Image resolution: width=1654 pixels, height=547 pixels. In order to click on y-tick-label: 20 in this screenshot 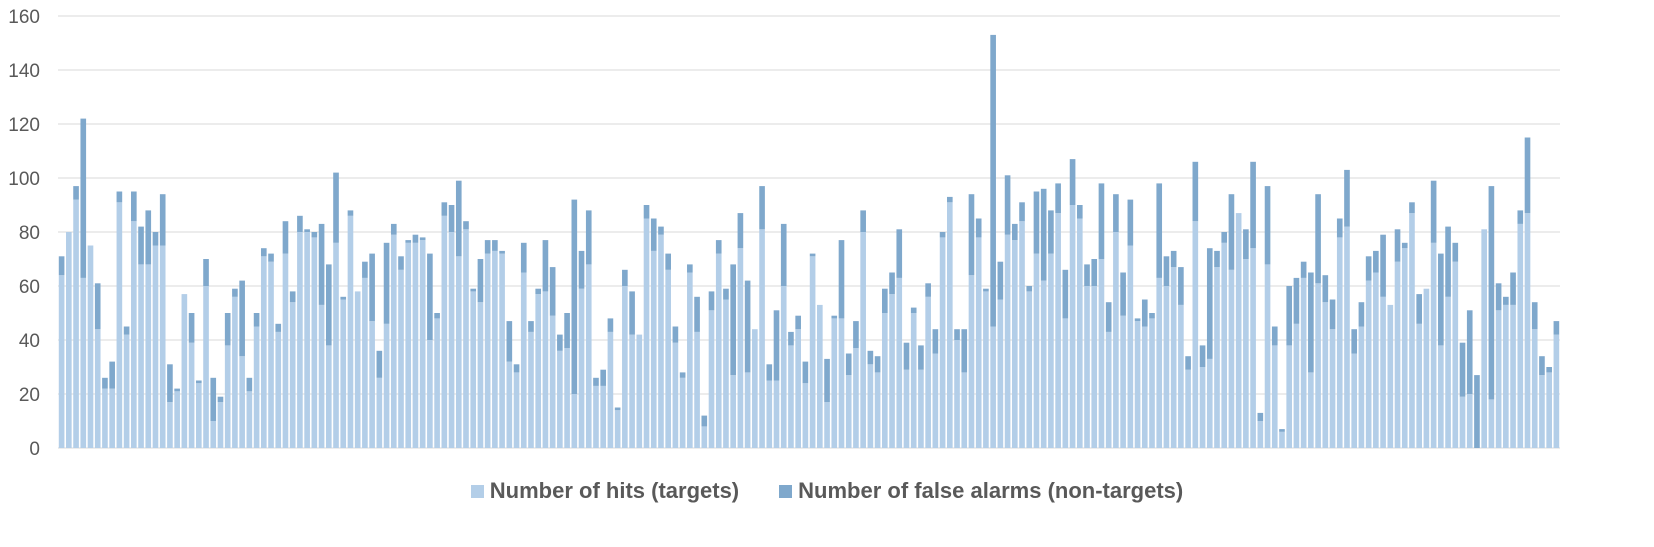, I will do `click(29, 395)`.